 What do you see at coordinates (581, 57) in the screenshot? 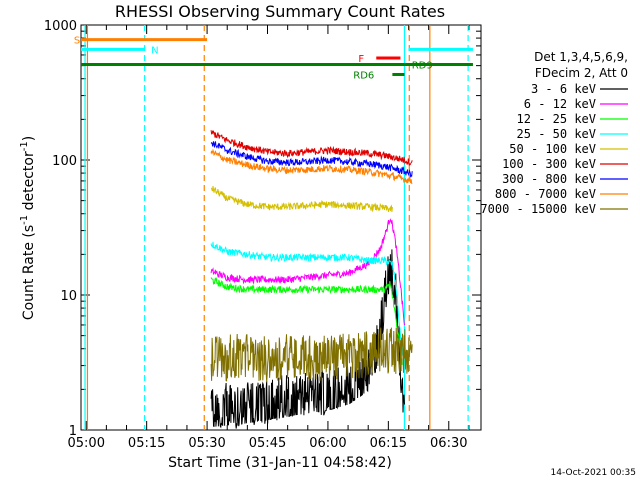
I see `legend-header-1: Det 1,3,4,5,6,9,` at bounding box center [581, 57].